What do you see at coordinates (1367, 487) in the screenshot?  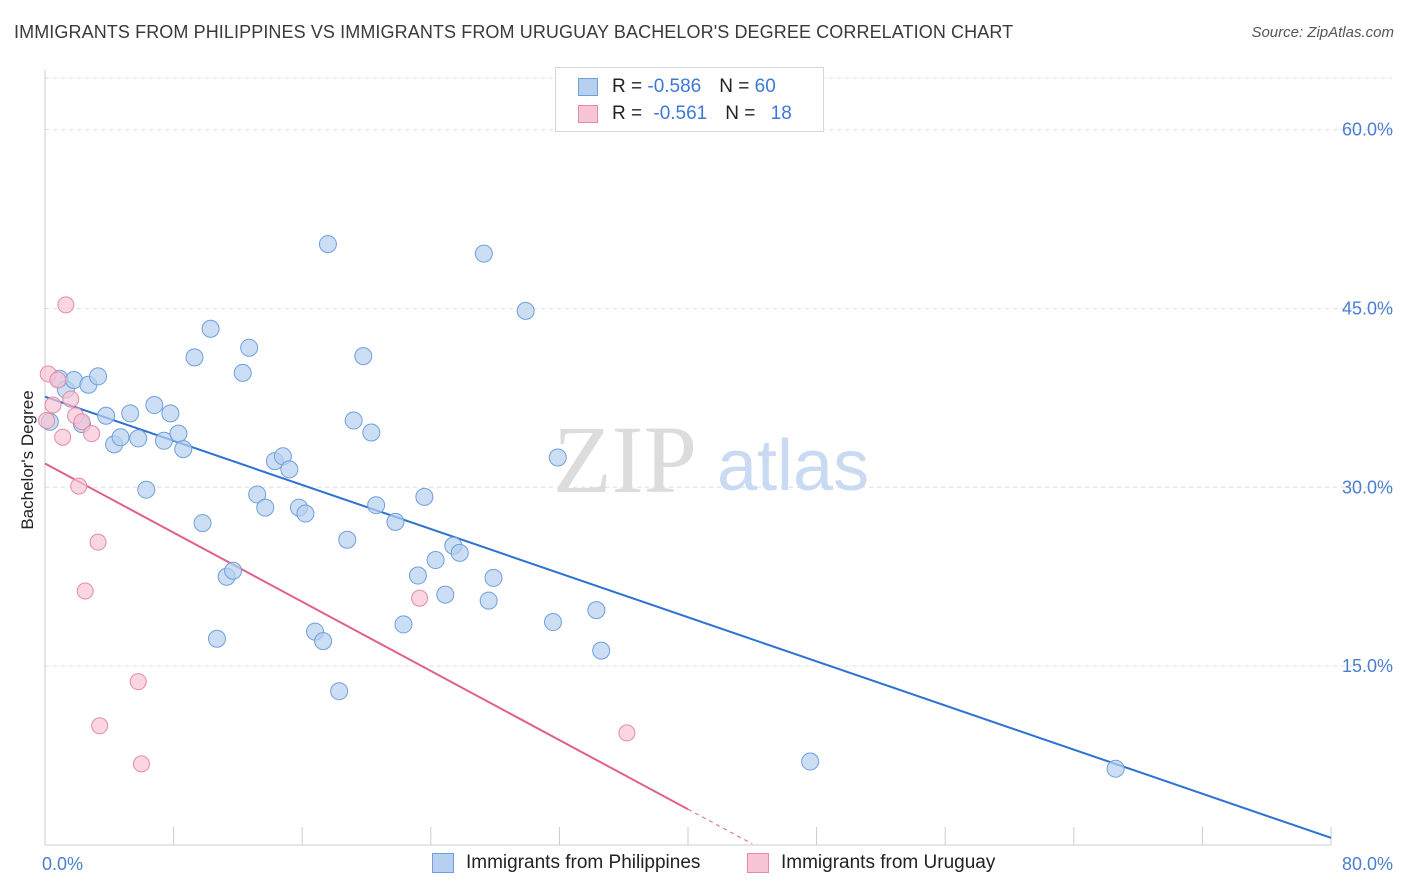 I see `y-tick-label: 30.0%` at bounding box center [1367, 487].